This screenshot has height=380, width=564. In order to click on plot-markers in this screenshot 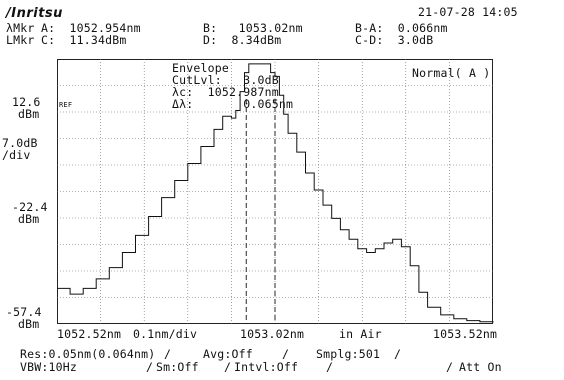, I will do `click(260, 211)`.